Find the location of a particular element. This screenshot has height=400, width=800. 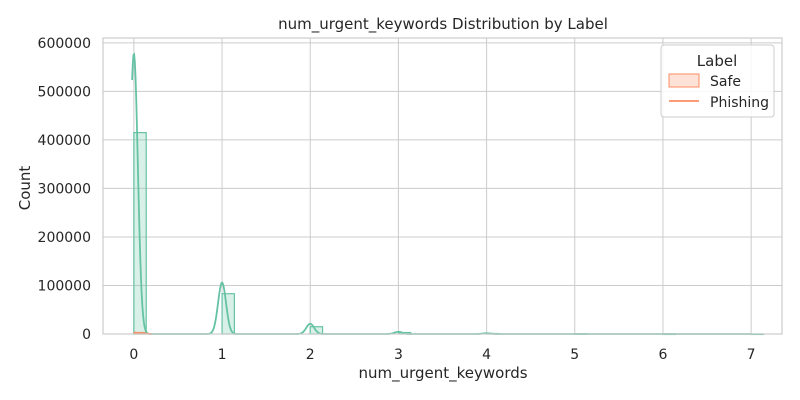

x-tick-label: 2 is located at coordinates (310, 355).